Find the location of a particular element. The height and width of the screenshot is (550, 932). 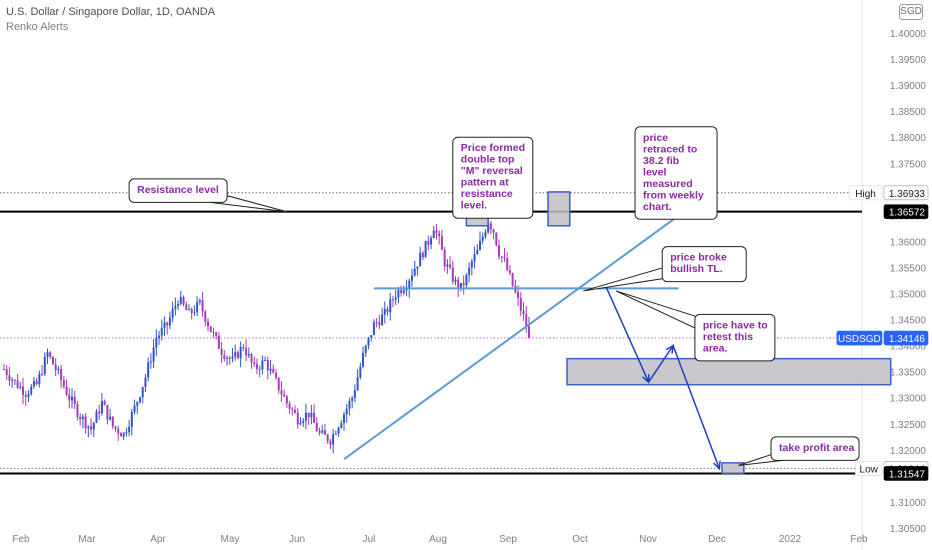

y-tick-label: 1.34500 is located at coordinates (908, 321).